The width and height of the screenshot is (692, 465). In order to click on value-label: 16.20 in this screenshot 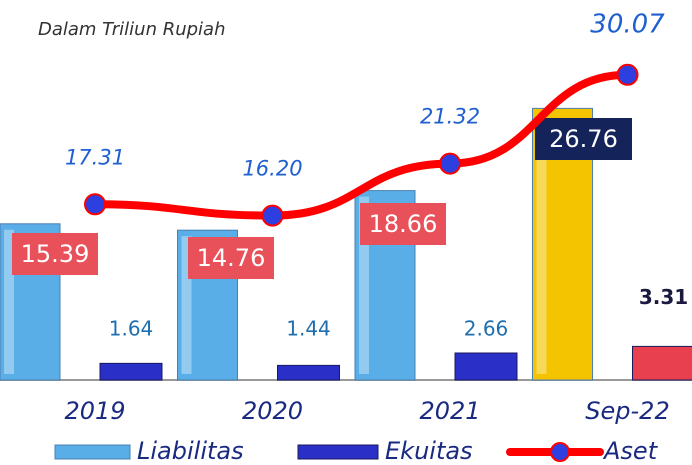, I will do `click(272, 169)`.